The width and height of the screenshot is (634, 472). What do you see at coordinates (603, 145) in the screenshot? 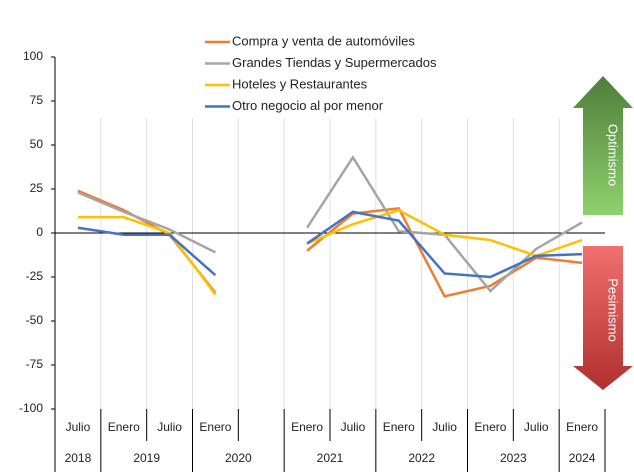
I see `optimism-arrow` at bounding box center [603, 145].